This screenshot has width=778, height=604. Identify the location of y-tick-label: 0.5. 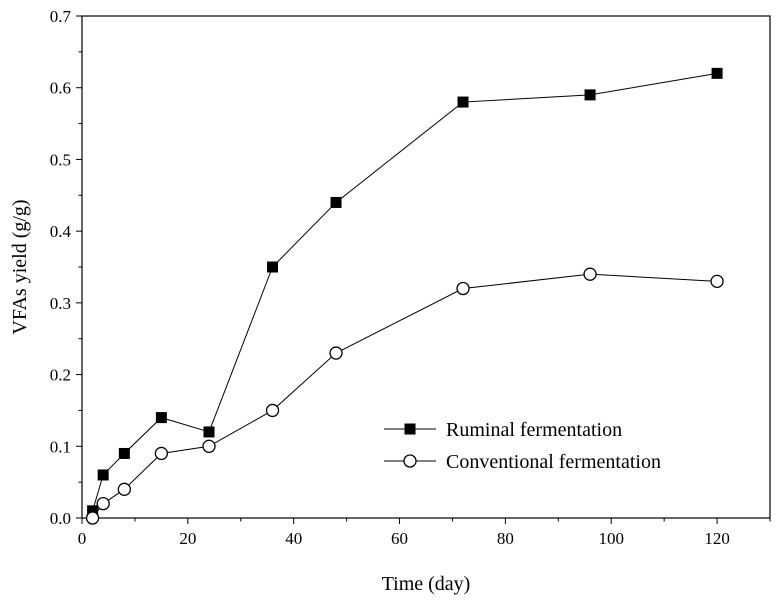
(60, 159).